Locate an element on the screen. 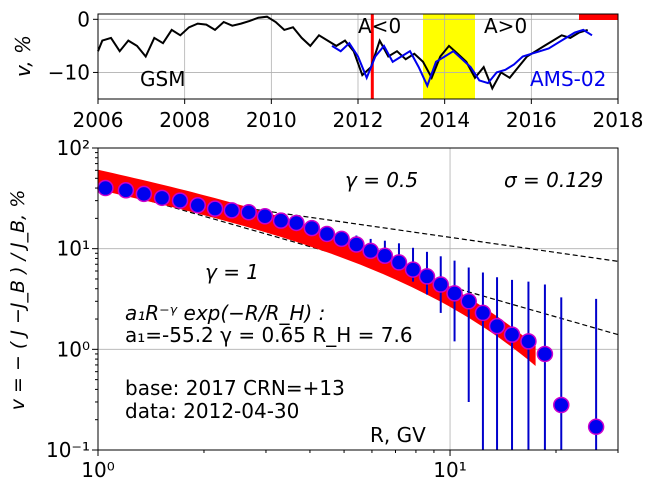  top-y-tick-label: 0 is located at coordinates (83, 19).